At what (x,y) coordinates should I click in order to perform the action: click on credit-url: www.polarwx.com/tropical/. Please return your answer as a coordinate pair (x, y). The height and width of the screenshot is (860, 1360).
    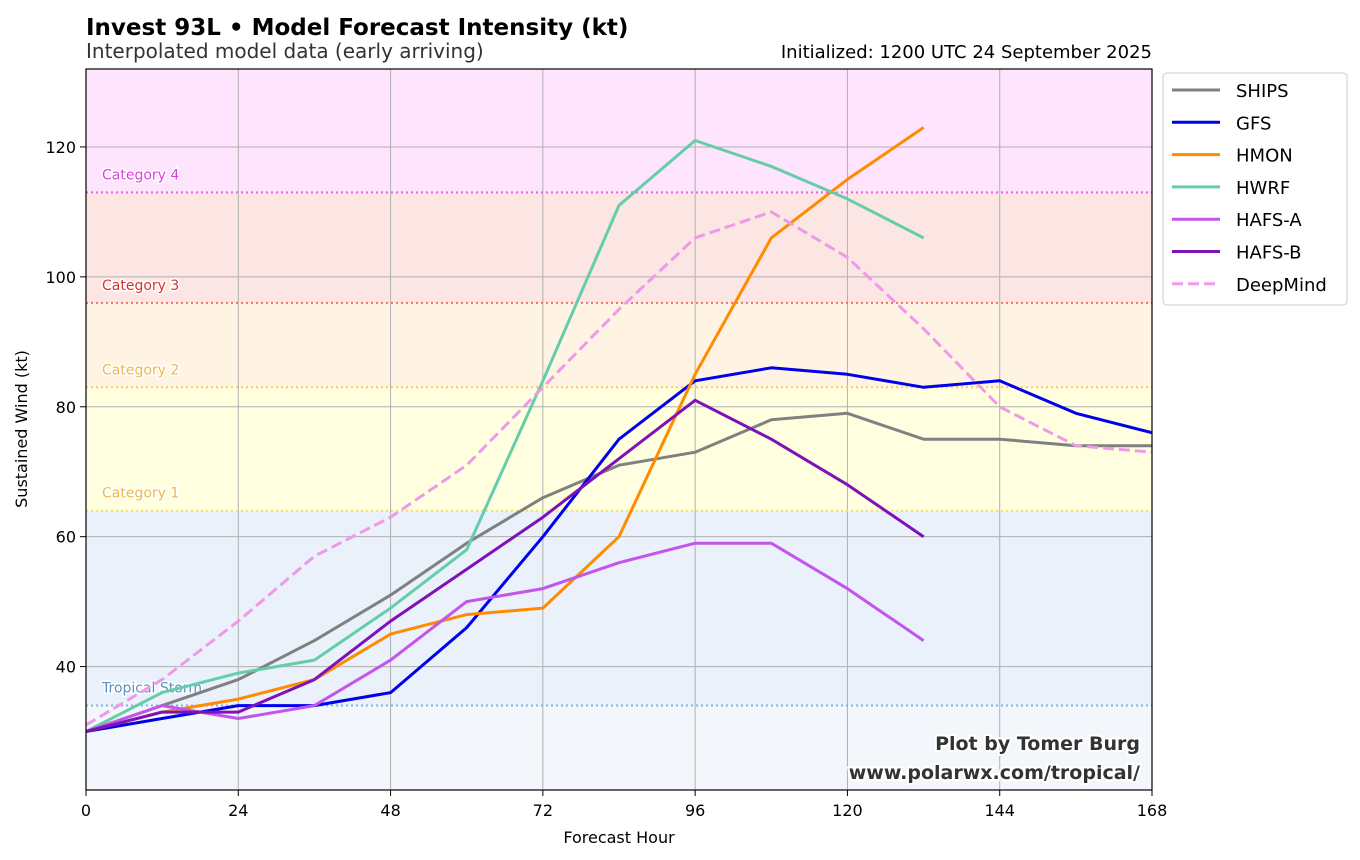
    Looking at the image, I should click on (994, 773).